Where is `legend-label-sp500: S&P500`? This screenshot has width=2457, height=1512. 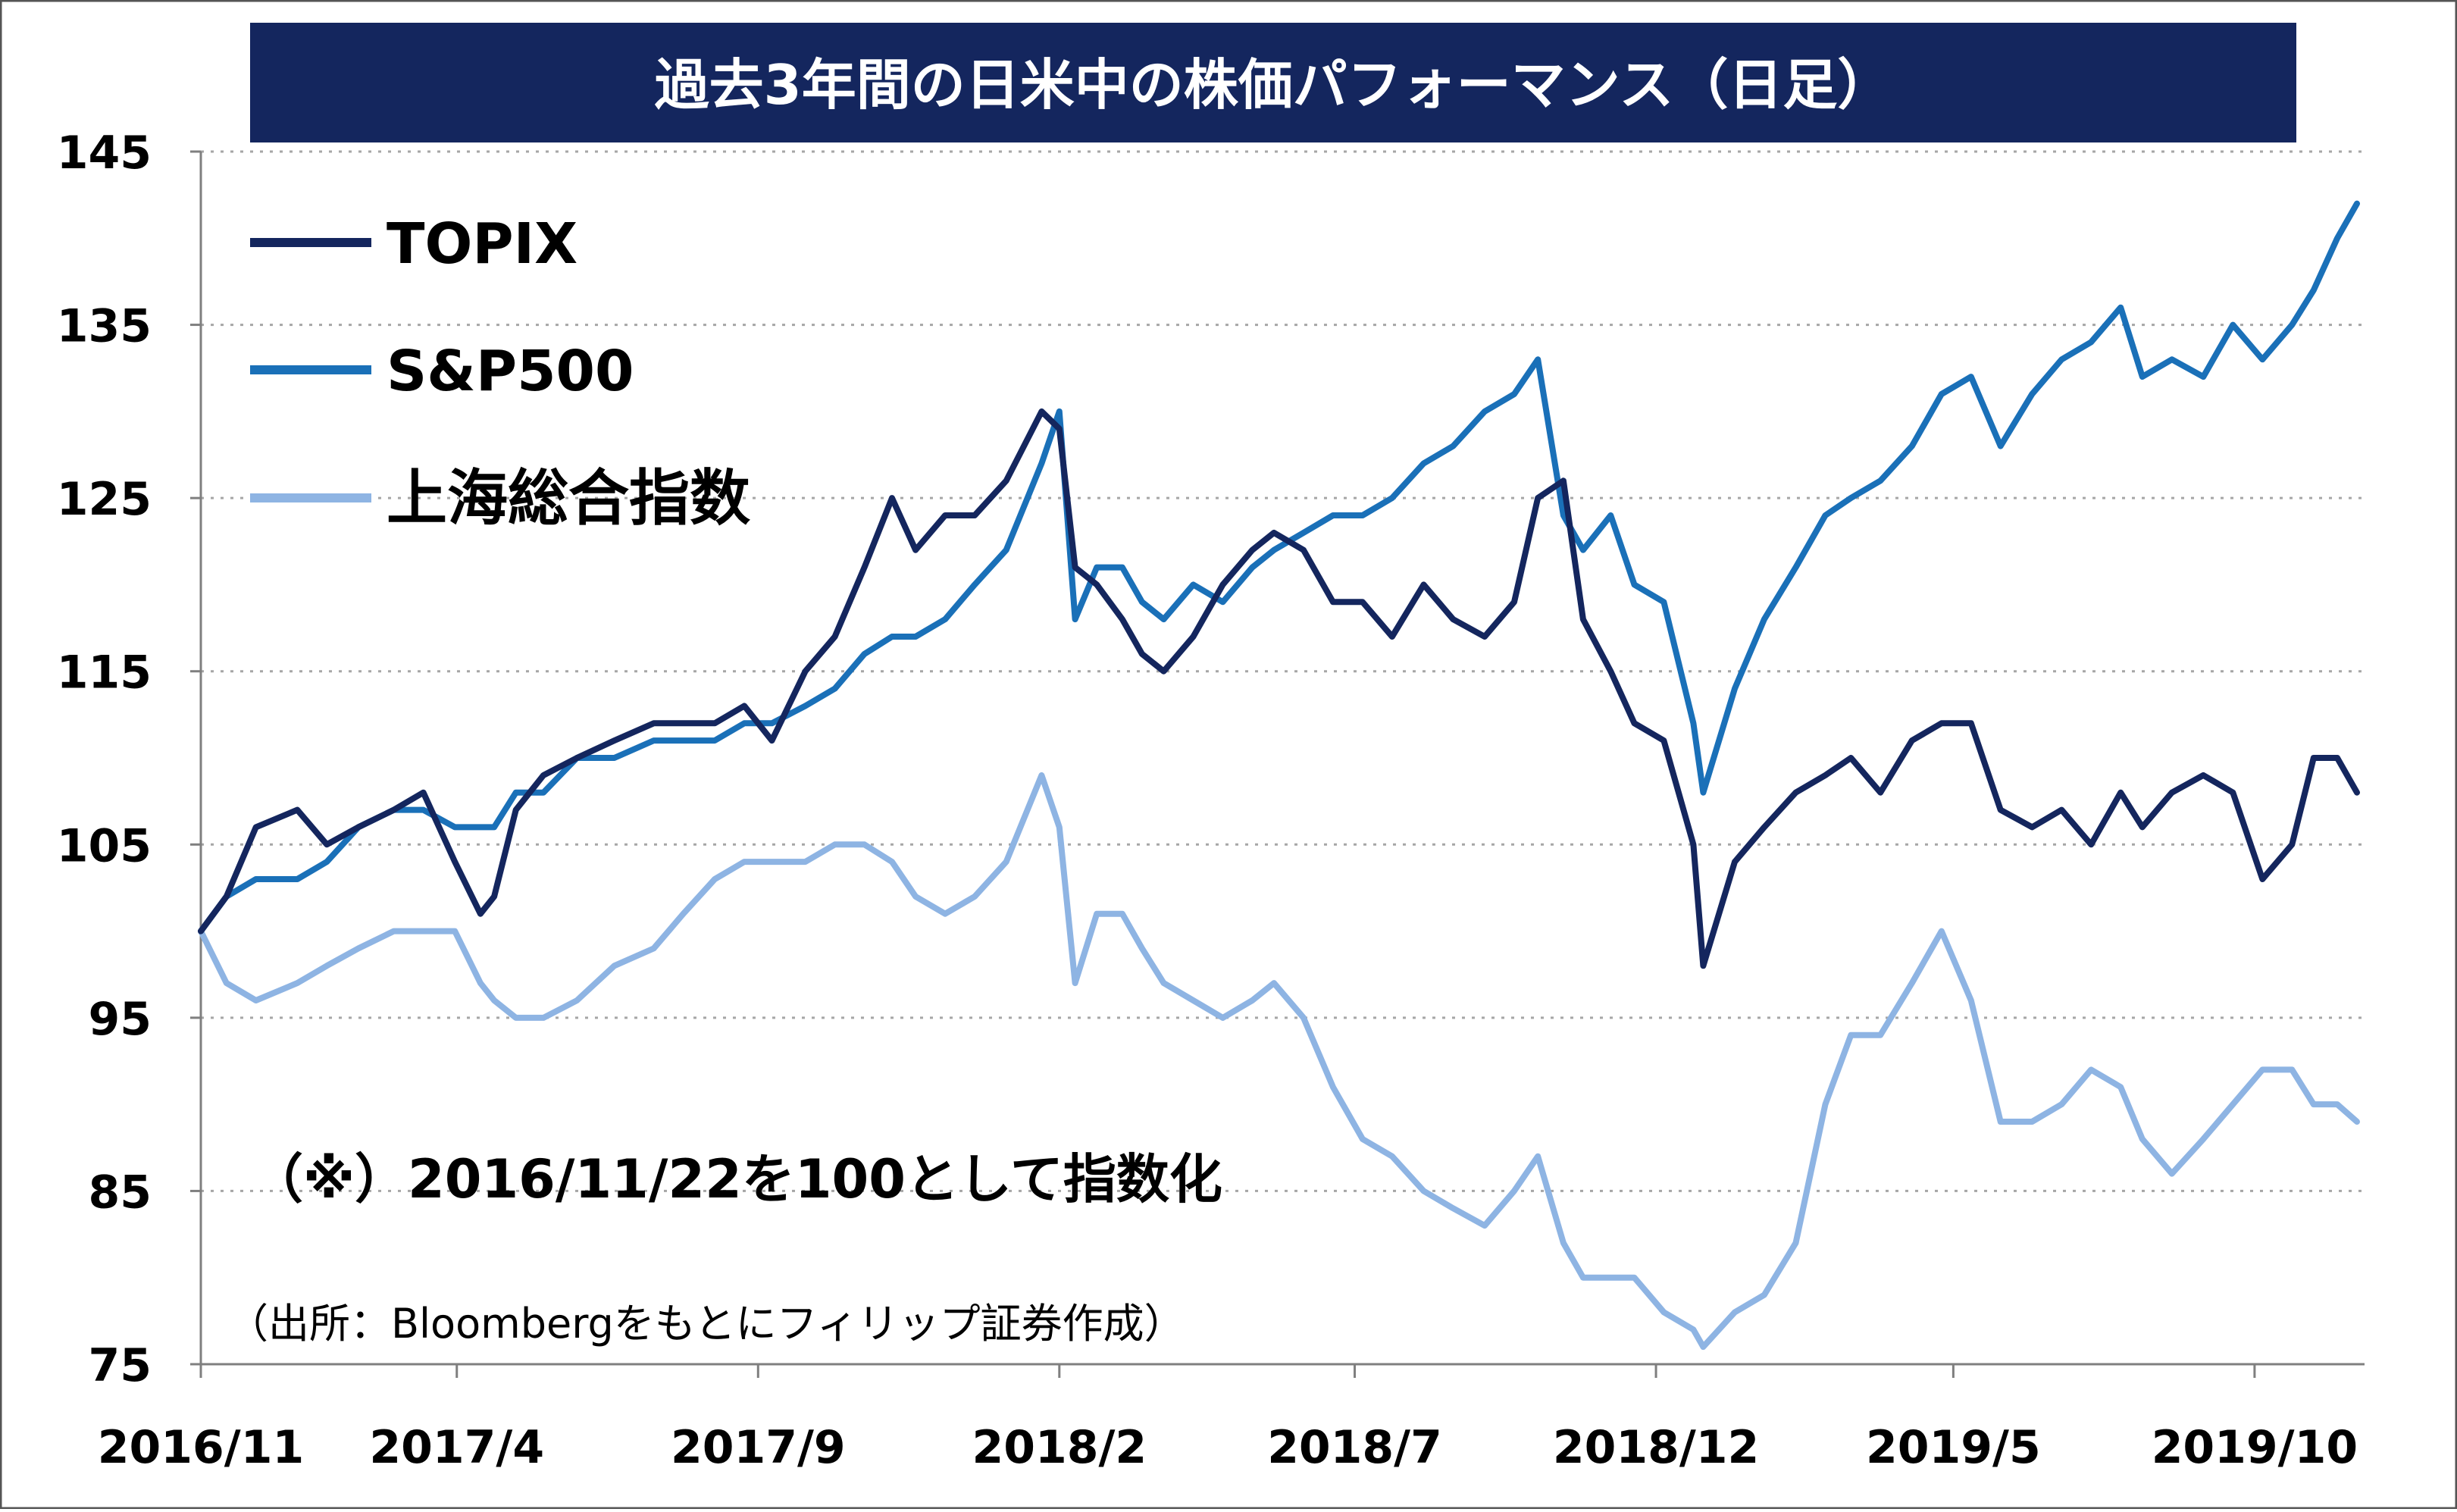 legend-label-sp500: S&P500 is located at coordinates (510, 371).